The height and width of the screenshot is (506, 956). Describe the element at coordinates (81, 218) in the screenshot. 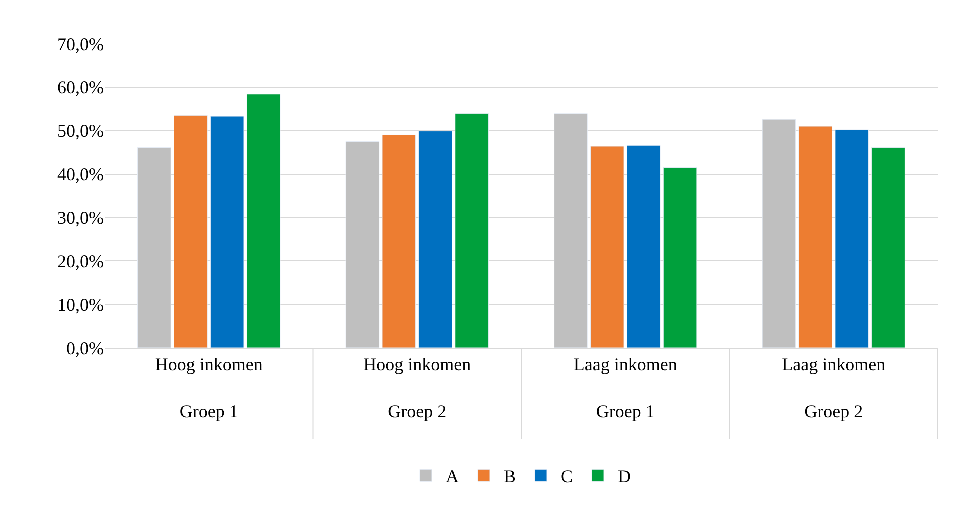

I see `y-tick-label: 30,0%` at that location.